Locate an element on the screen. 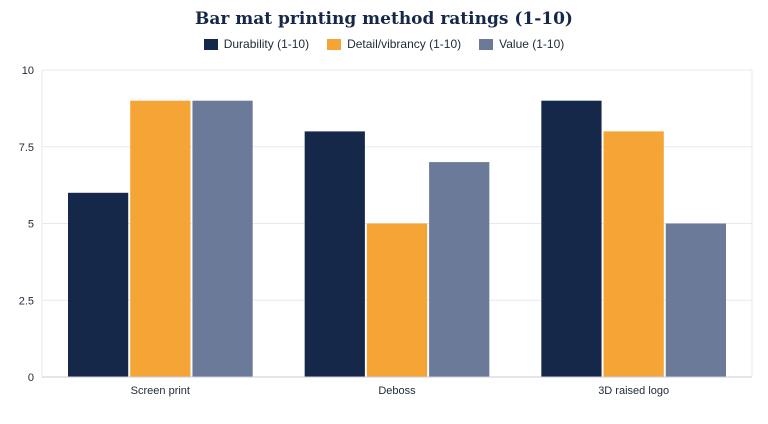 This screenshot has height=424, width=768. y-tick-label: 7.5 is located at coordinates (26, 148).